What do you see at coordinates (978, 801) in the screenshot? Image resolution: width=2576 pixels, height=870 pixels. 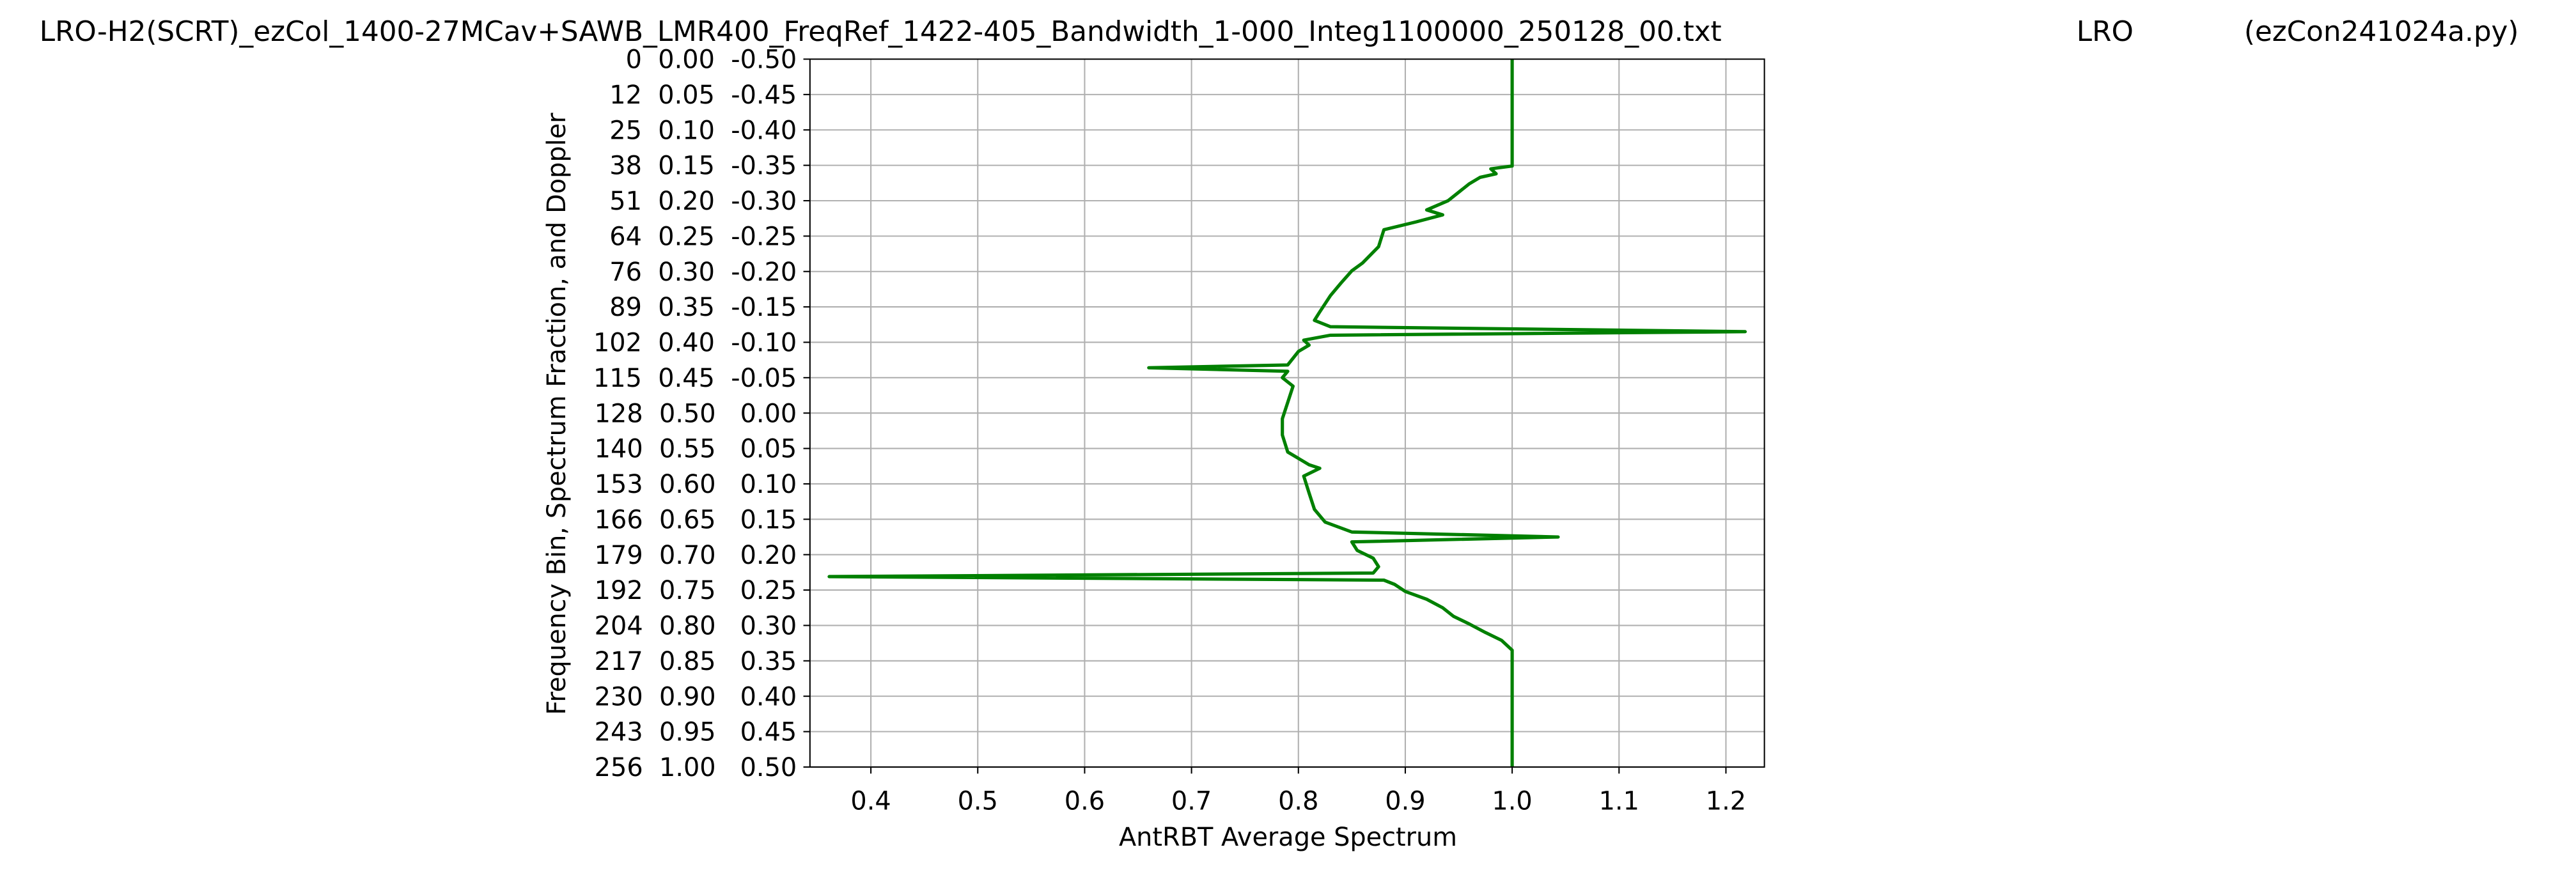 I see `x-tick-label: 0.5` at bounding box center [978, 801].